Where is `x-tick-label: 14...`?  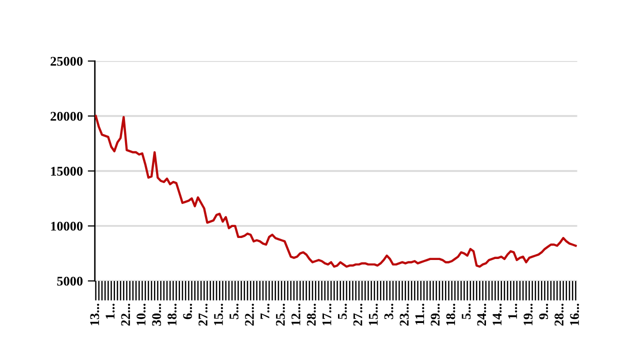
x-tick-label: 14... is located at coordinates (497, 315).